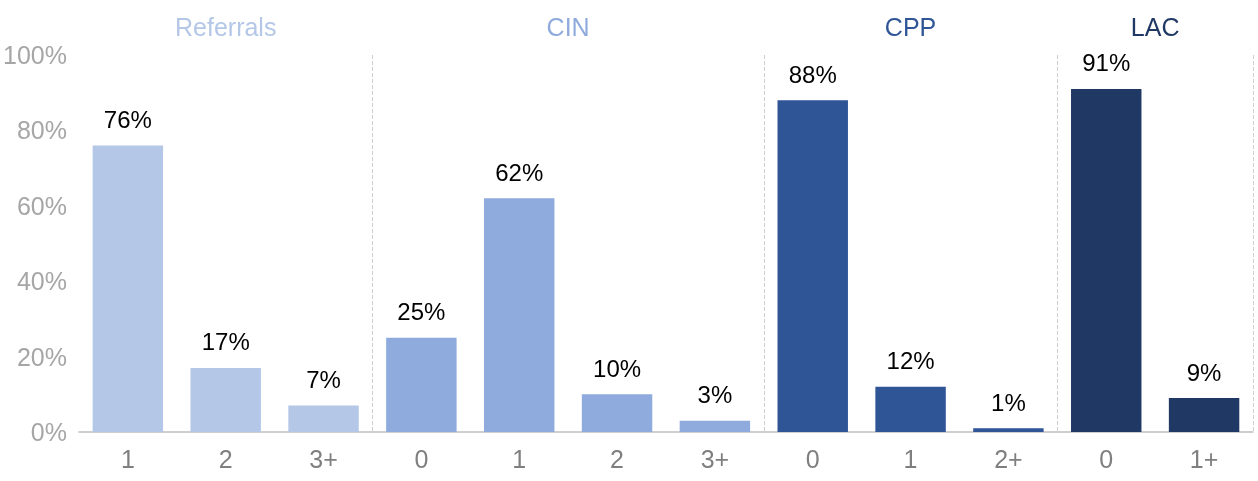 Image resolution: width=1258 pixels, height=481 pixels. Describe the element at coordinates (568, 26) in the screenshot. I see `text: CIN` at that location.